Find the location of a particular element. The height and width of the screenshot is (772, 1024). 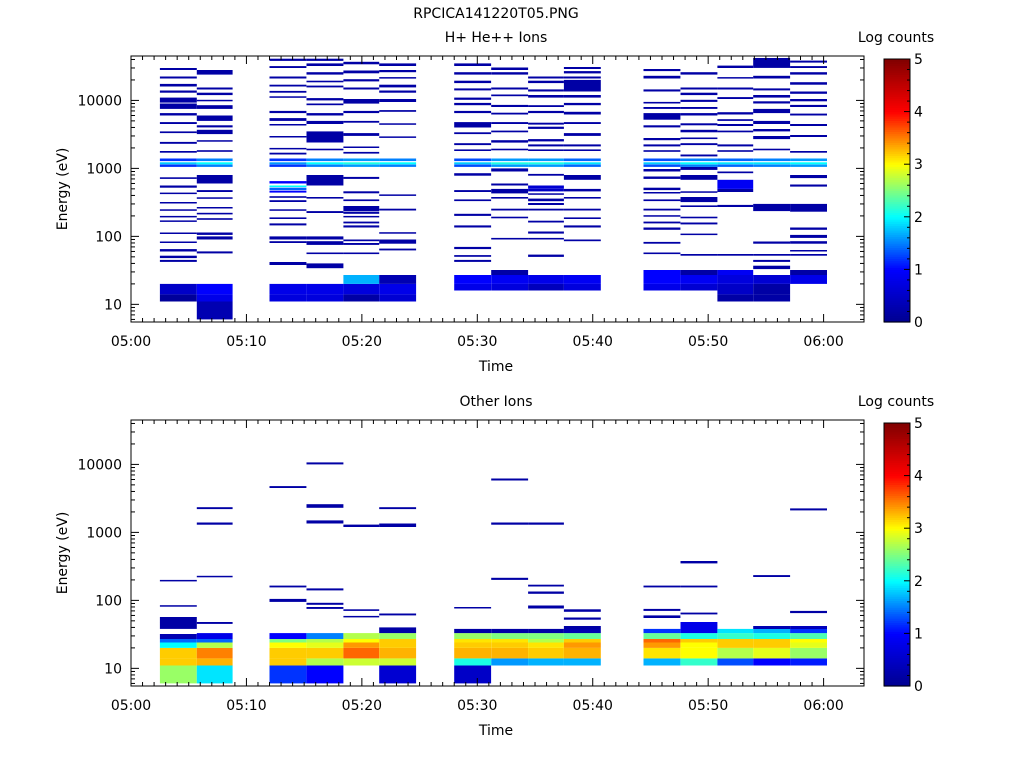

x-tick-label: 05:00 is located at coordinates (131, 706).